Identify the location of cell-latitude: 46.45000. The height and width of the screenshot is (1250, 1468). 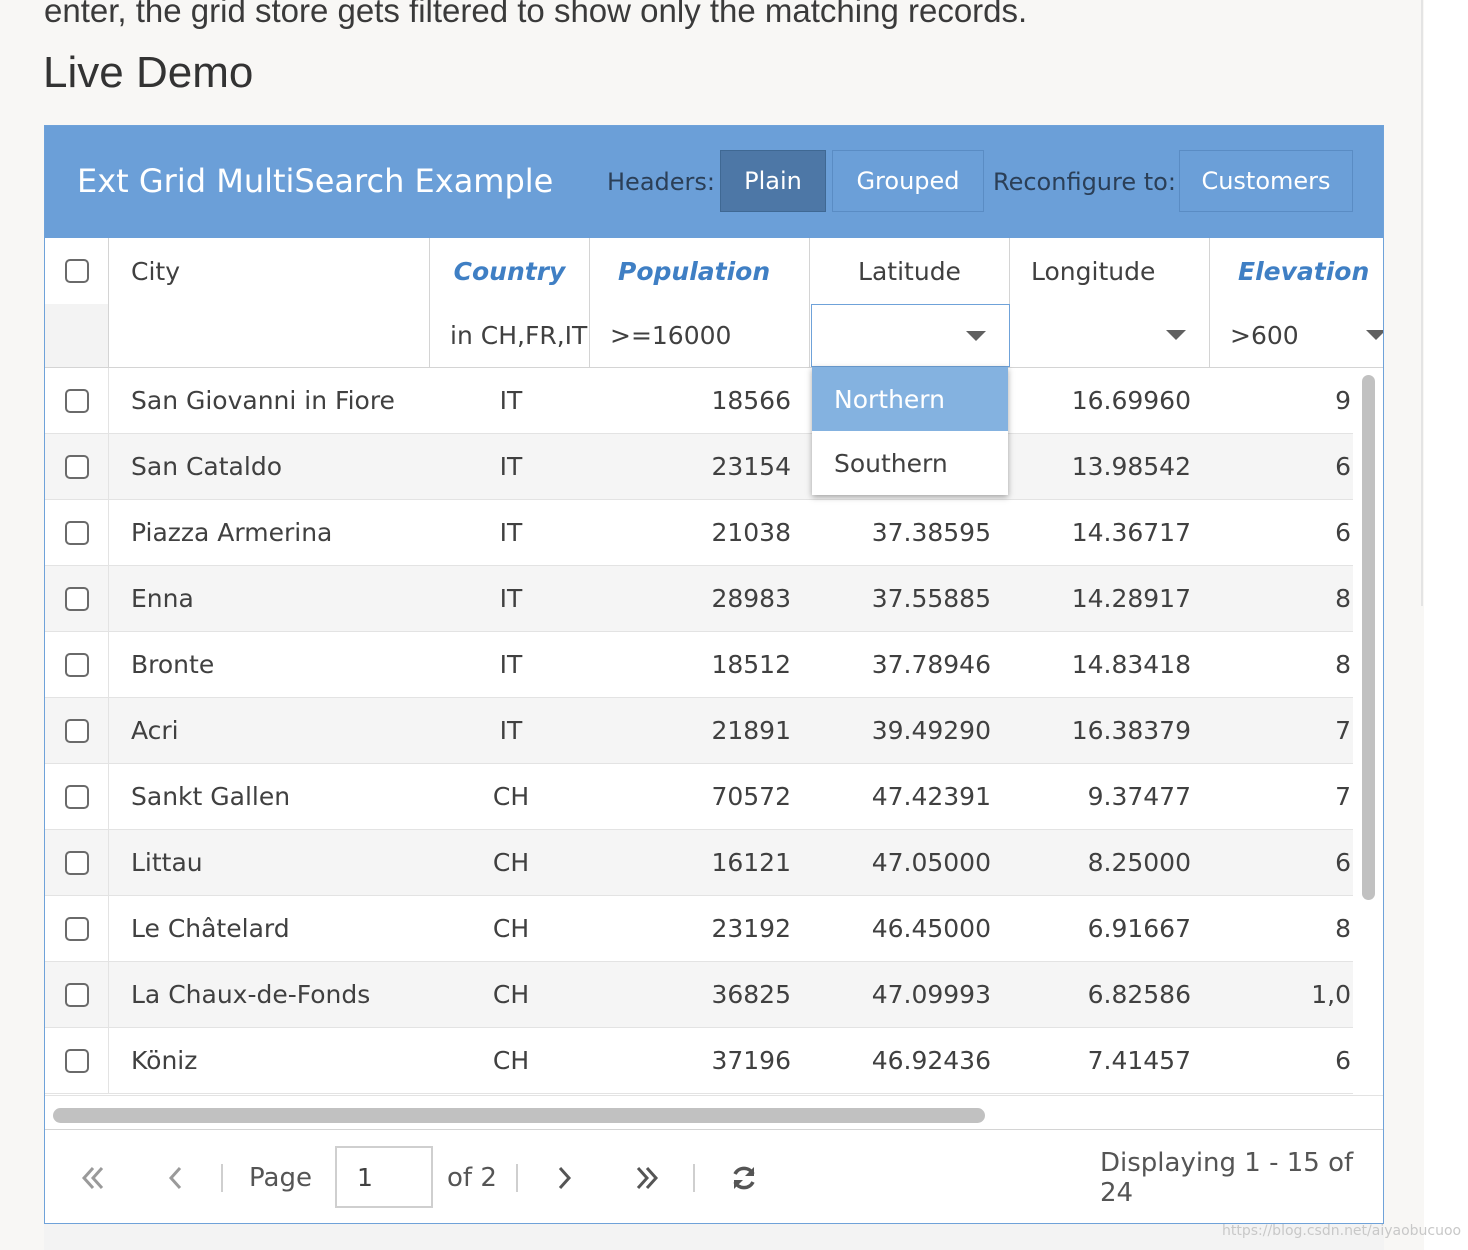
(931, 928).